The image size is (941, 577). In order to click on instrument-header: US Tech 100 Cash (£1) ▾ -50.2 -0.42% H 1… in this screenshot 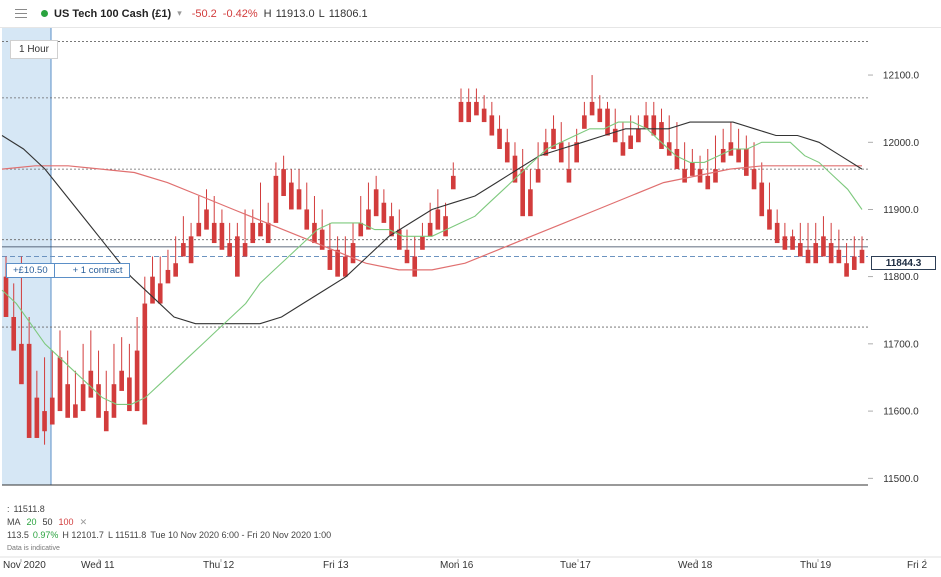, I will do `click(470, 14)`.